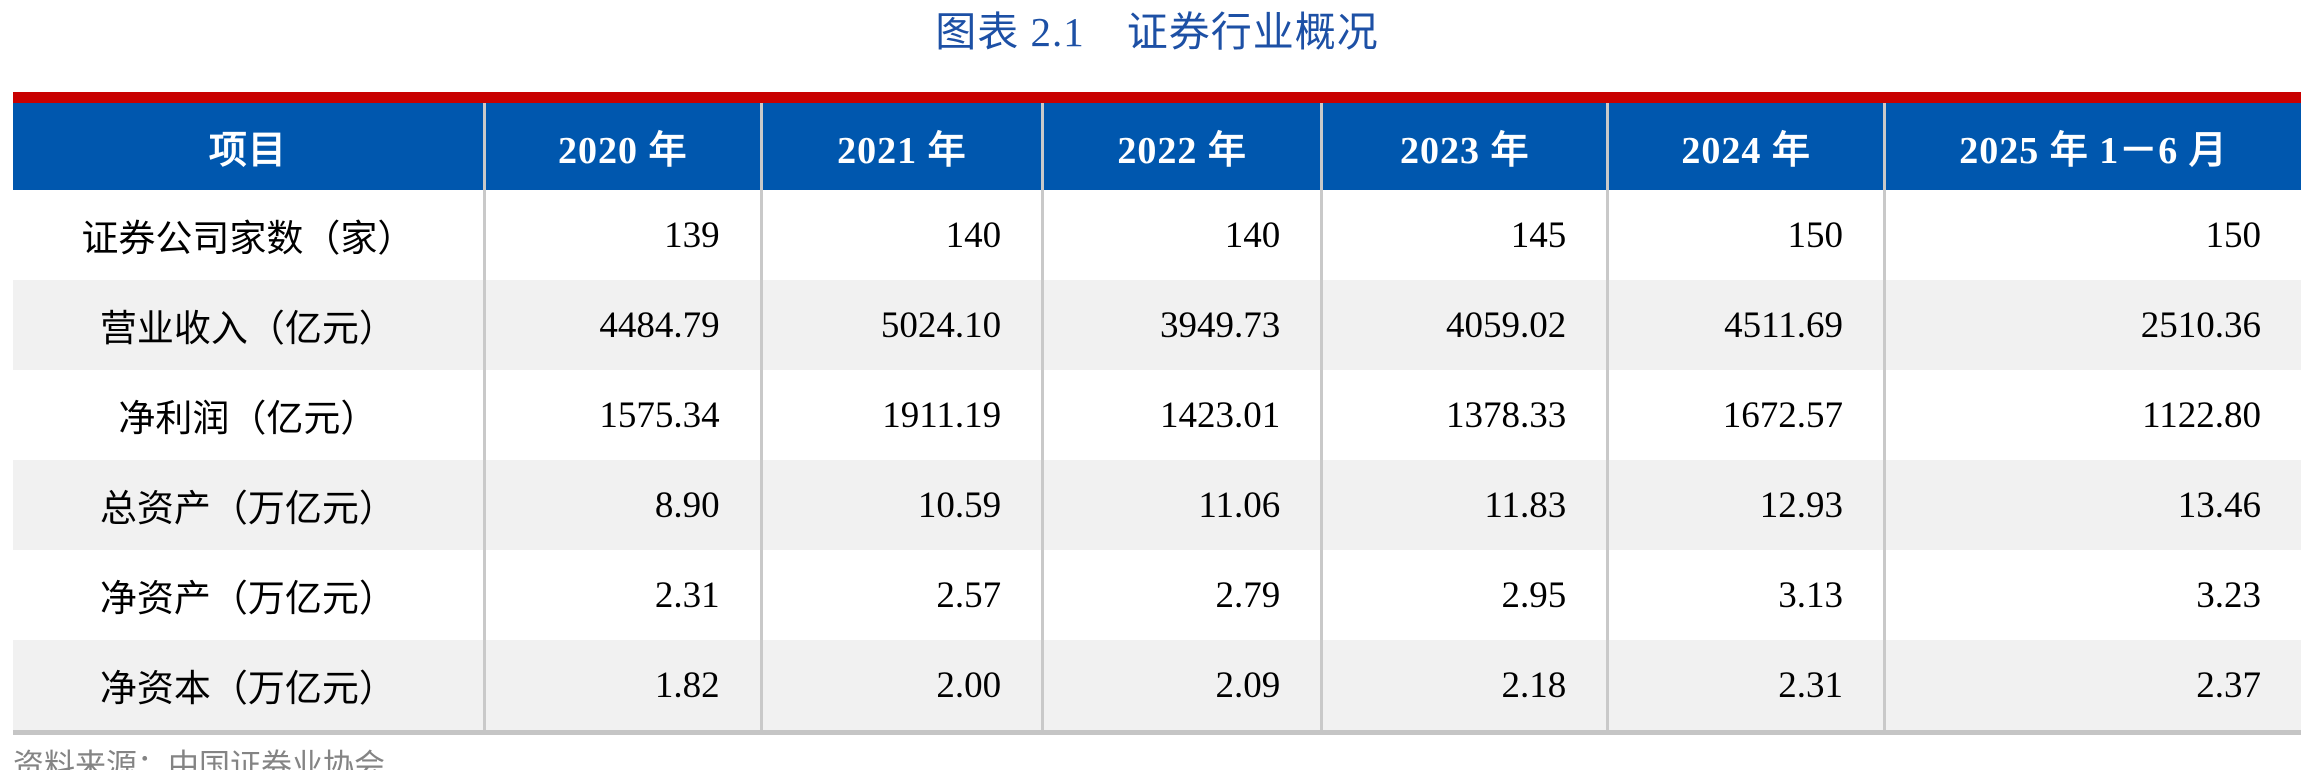 The height and width of the screenshot is (770, 2314). What do you see at coordinates (1181, 325) in the screenshot?
I see `cell-value: 3949.73` at bounding box center [1181, 325].